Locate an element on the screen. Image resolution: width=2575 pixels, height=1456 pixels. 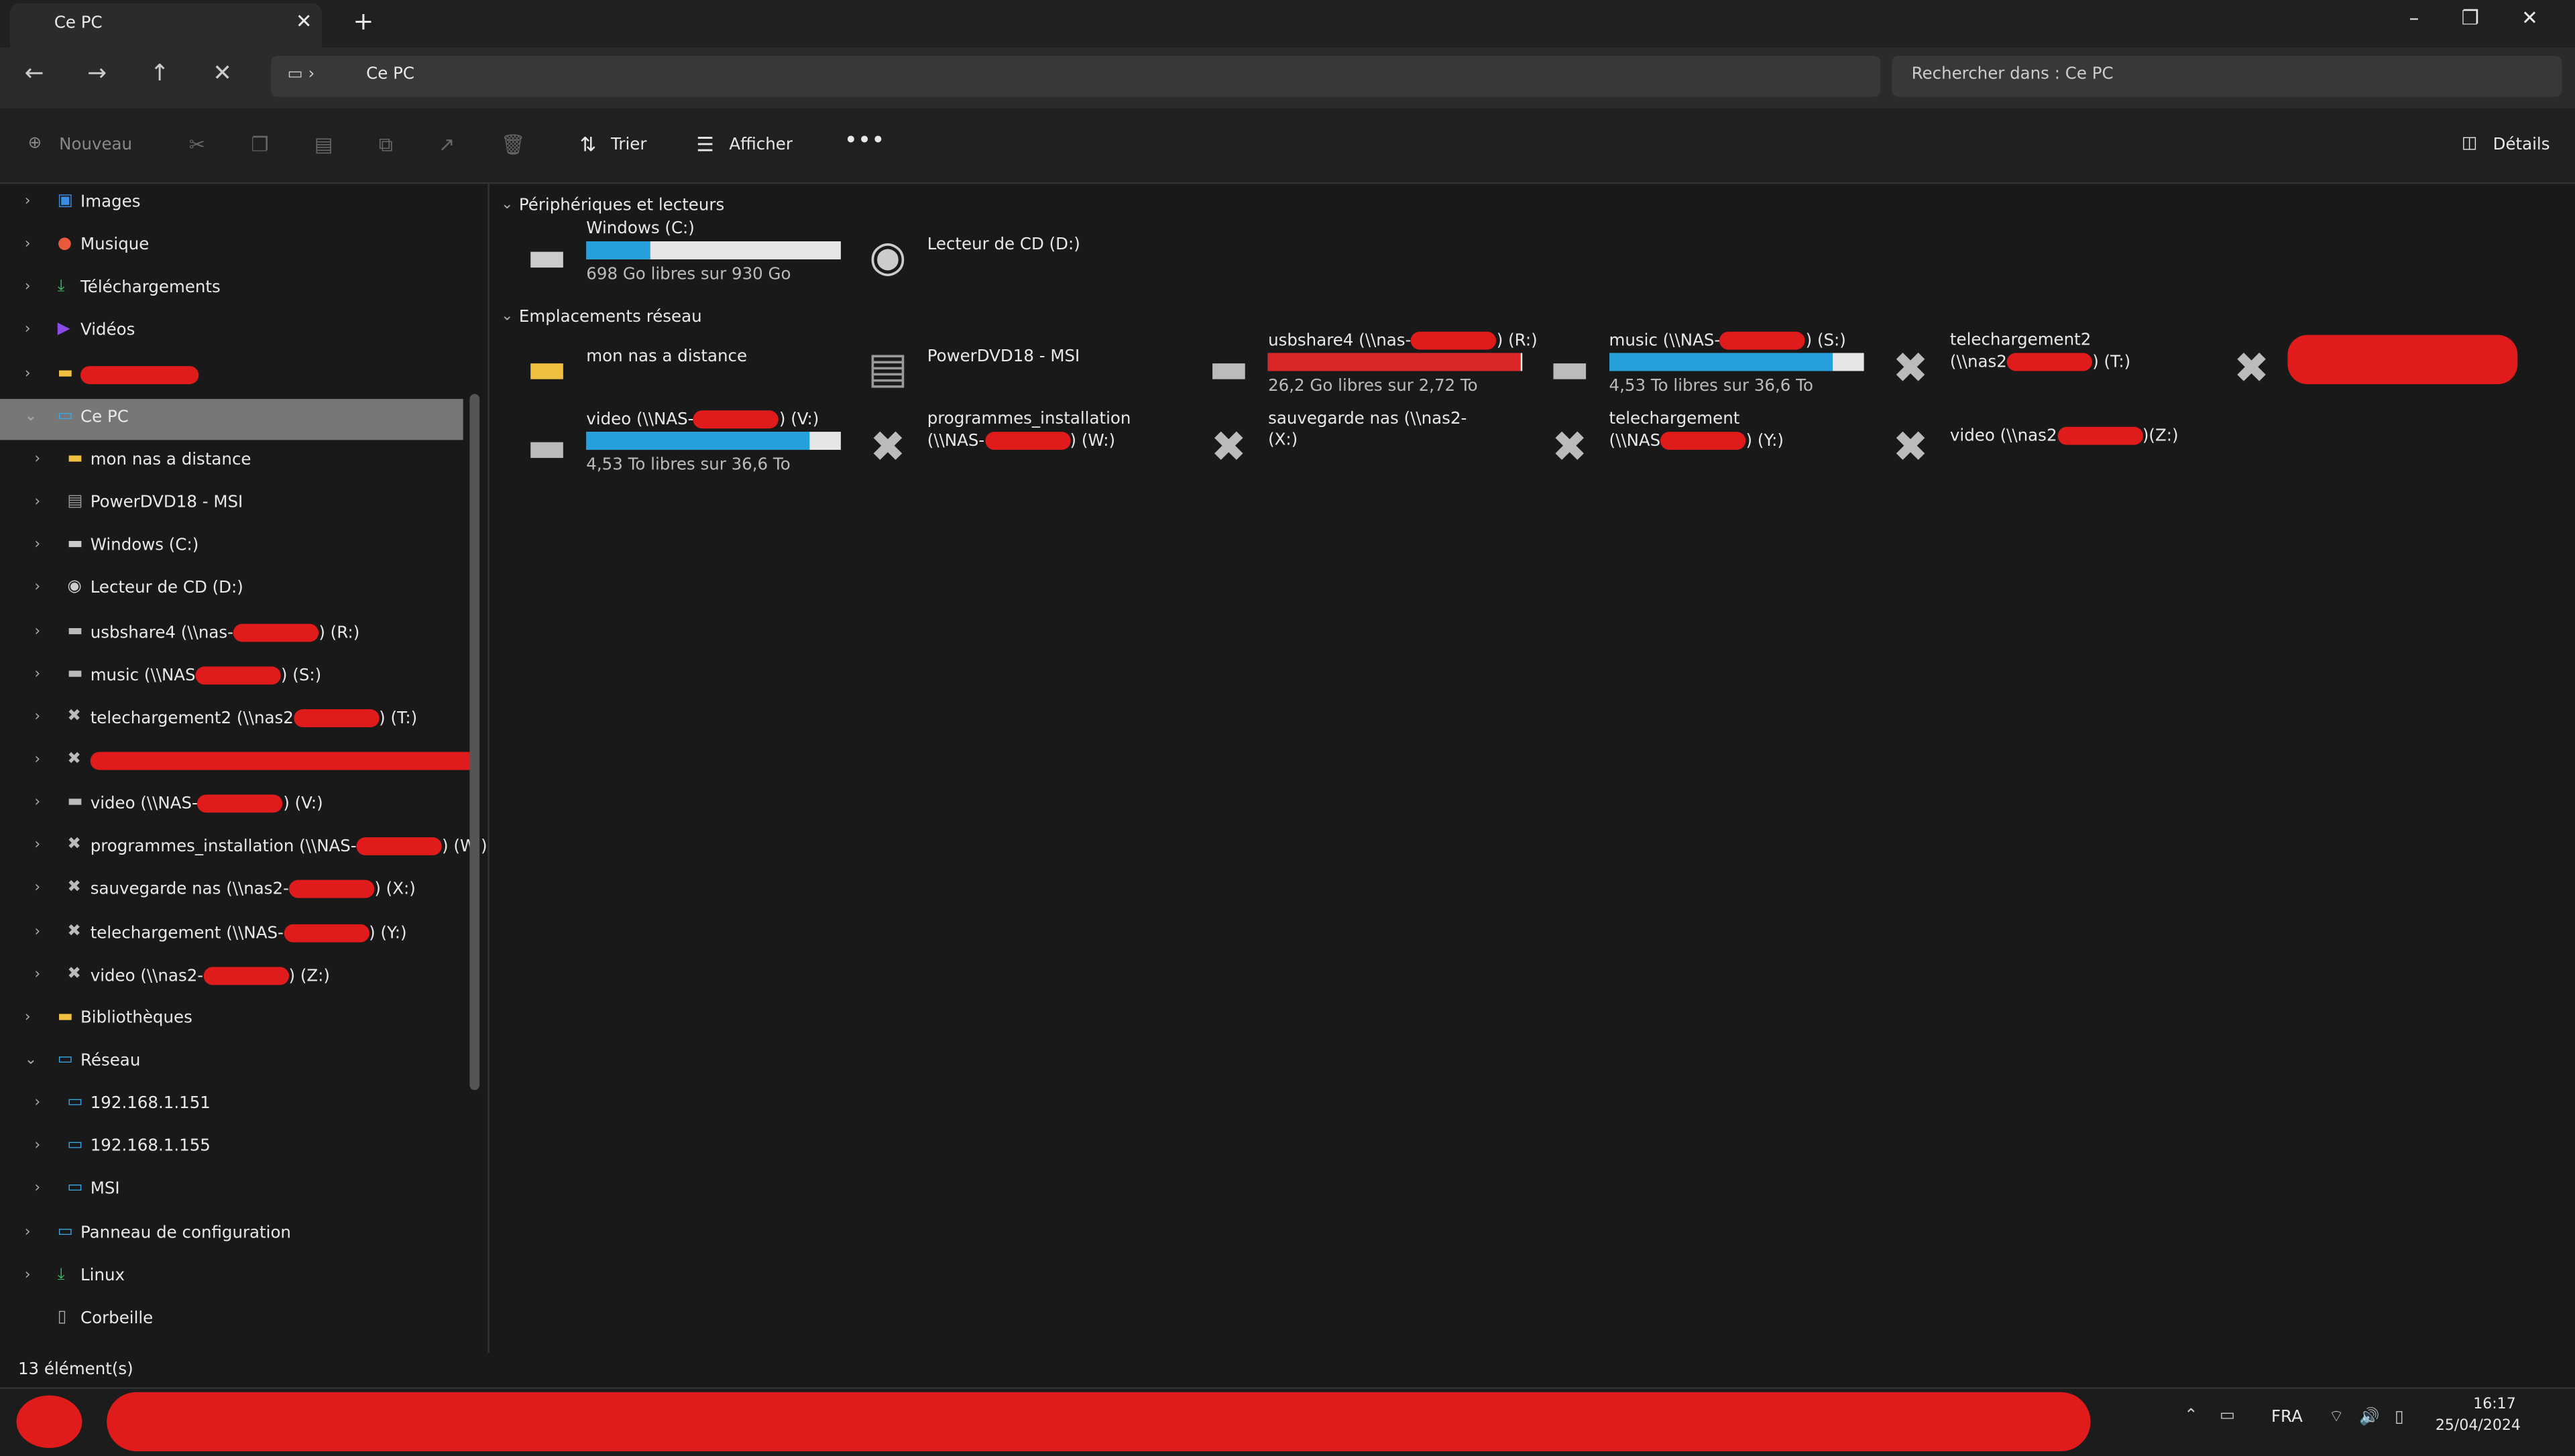
drive-name-2: (\\nas2) (T:) is located at coordinates (2040, 362).